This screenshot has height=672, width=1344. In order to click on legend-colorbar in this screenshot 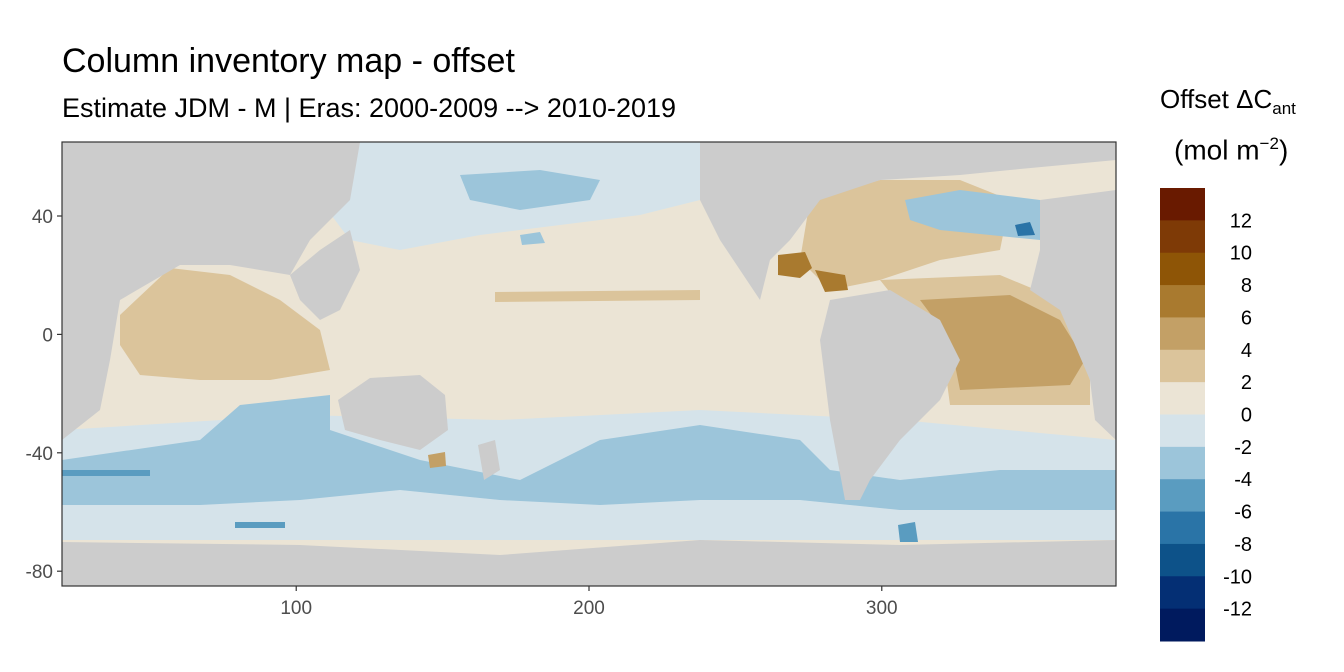, I will do `click(1182, 415)`.